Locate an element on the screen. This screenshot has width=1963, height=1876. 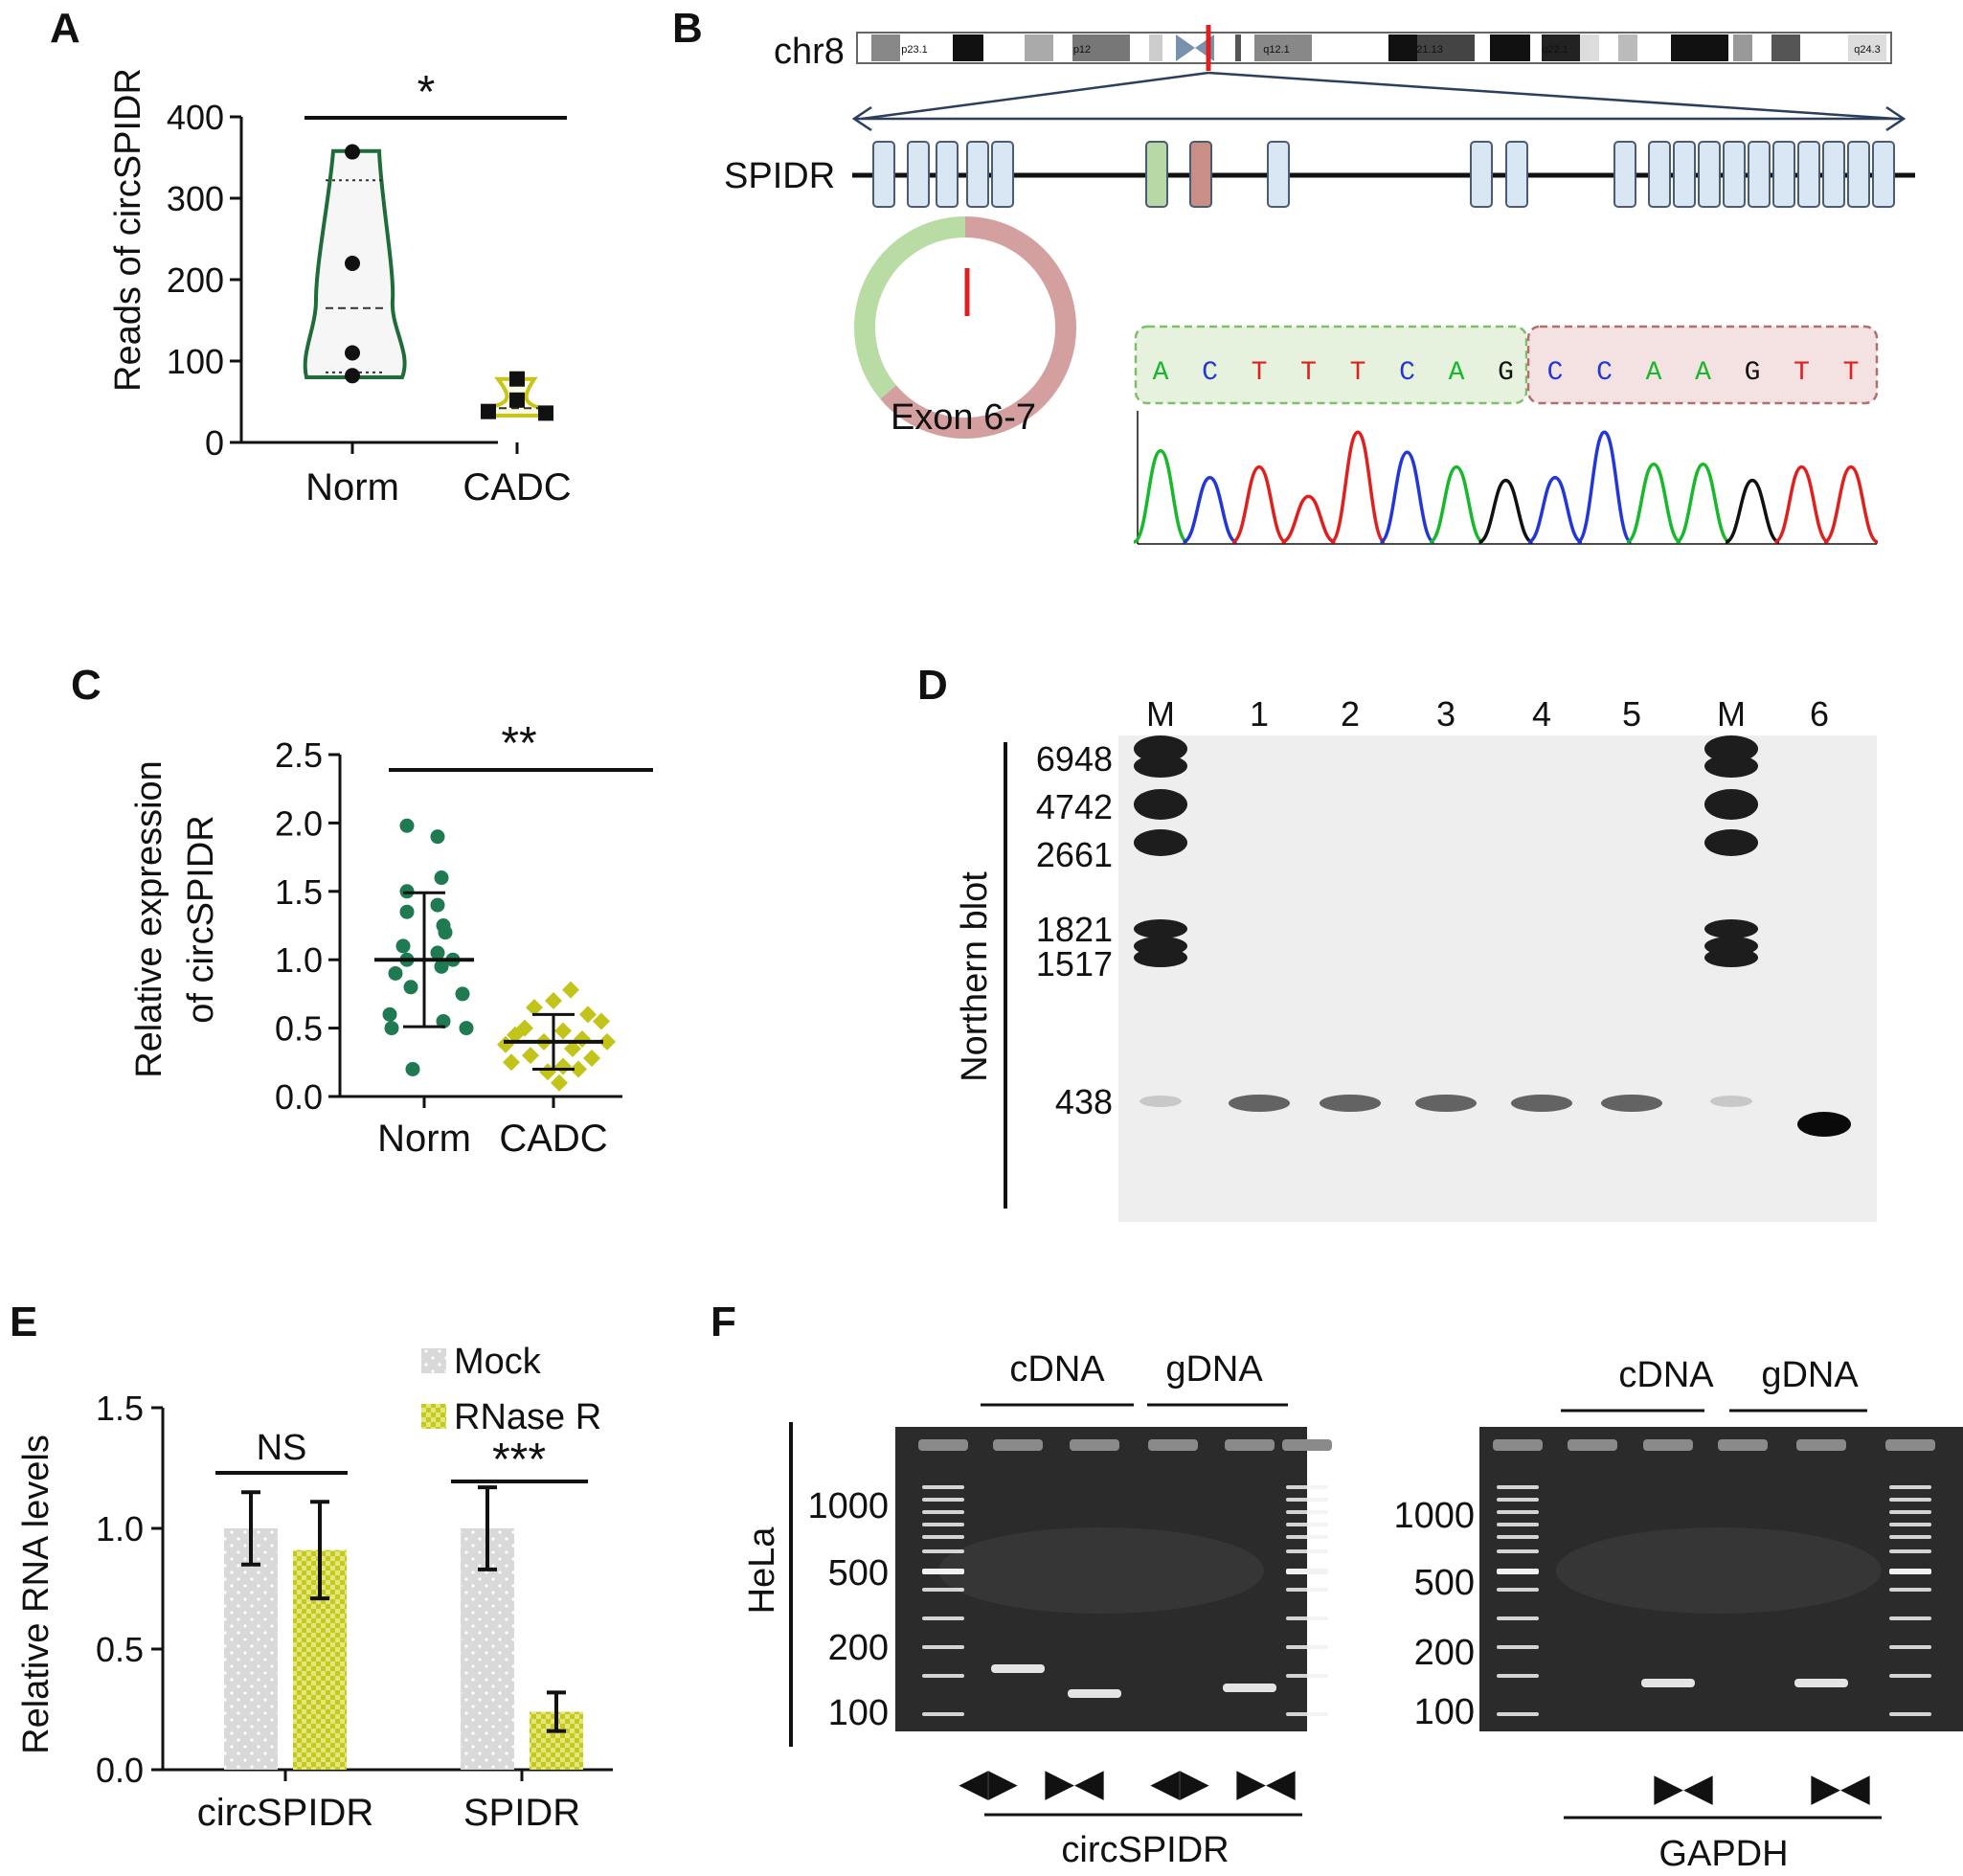
chromosome-band-label: q21.3 is located at coordinates (1511, 50).